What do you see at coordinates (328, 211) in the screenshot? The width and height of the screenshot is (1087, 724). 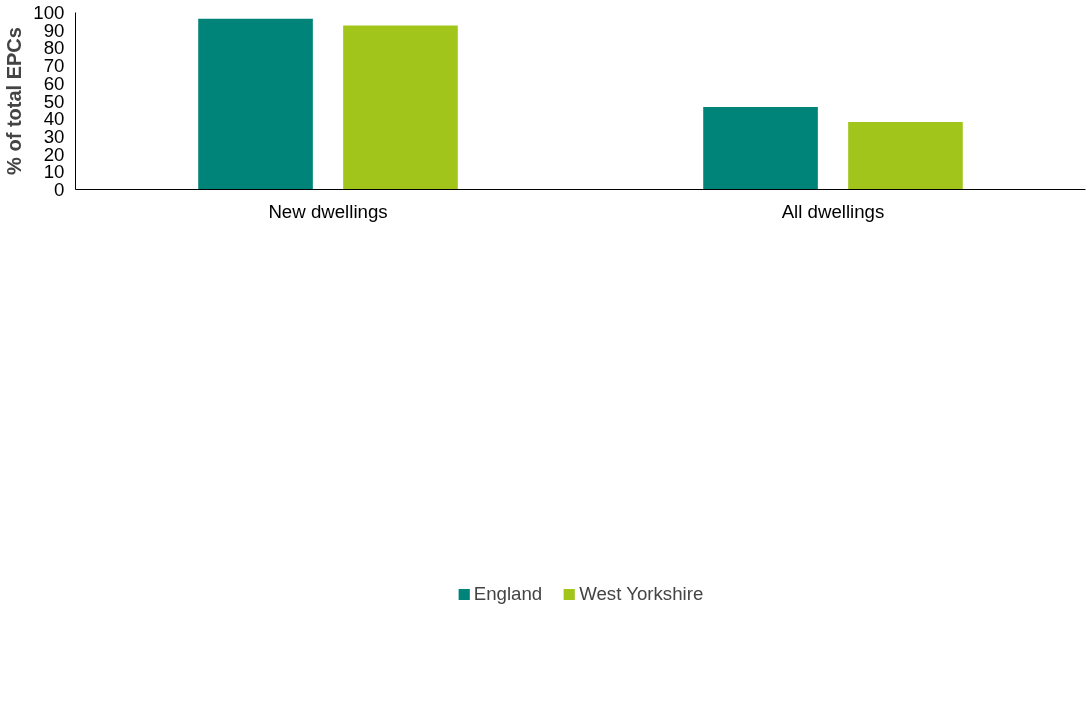 I see `x-tick-label: New dwellings` at bounding box center [328, 211].